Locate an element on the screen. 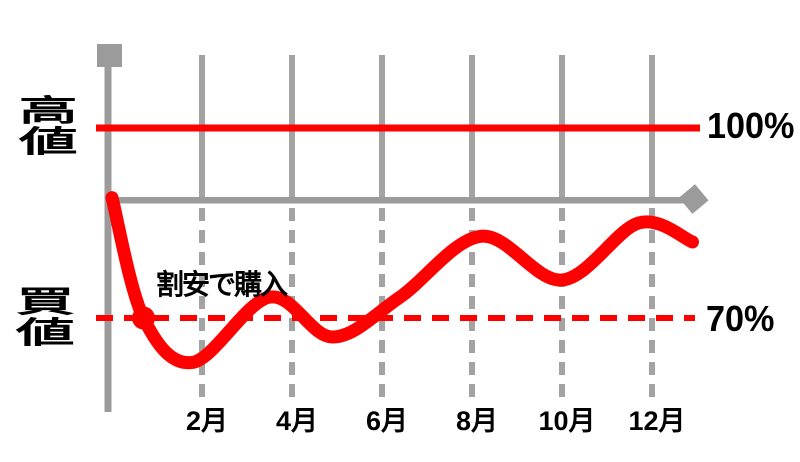  y-axis-line is located at coordinates (108, 233).